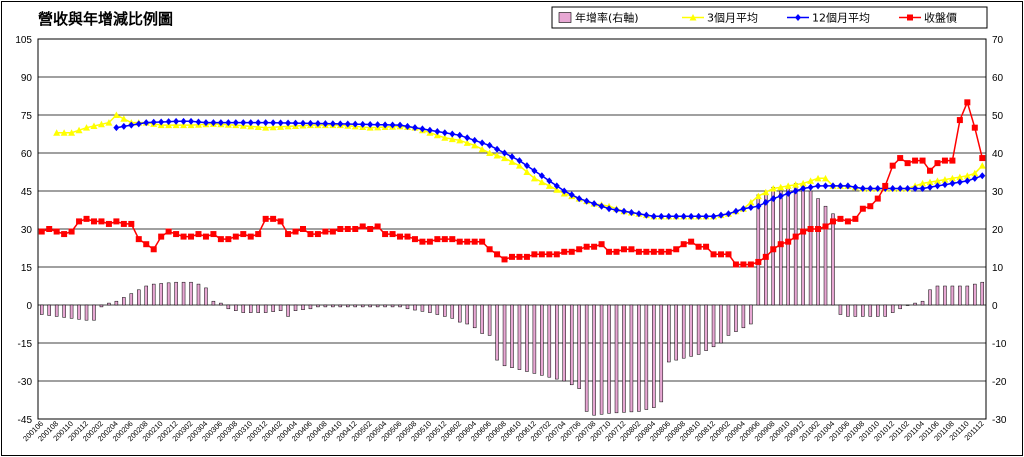 This screenshot has width=1024, height=457. What do you see at coordinates (998, 40) in the screenshot?
I see `right-tick-label: 70` at bounding box center [998, 40].